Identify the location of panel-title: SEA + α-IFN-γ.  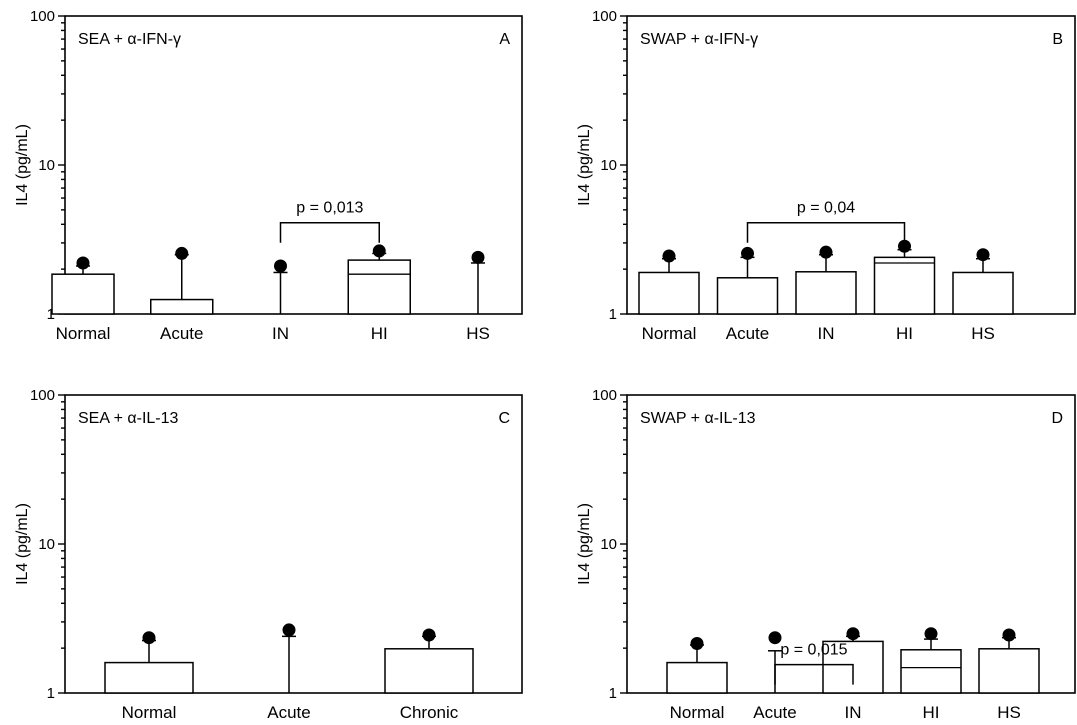
(129, 39).